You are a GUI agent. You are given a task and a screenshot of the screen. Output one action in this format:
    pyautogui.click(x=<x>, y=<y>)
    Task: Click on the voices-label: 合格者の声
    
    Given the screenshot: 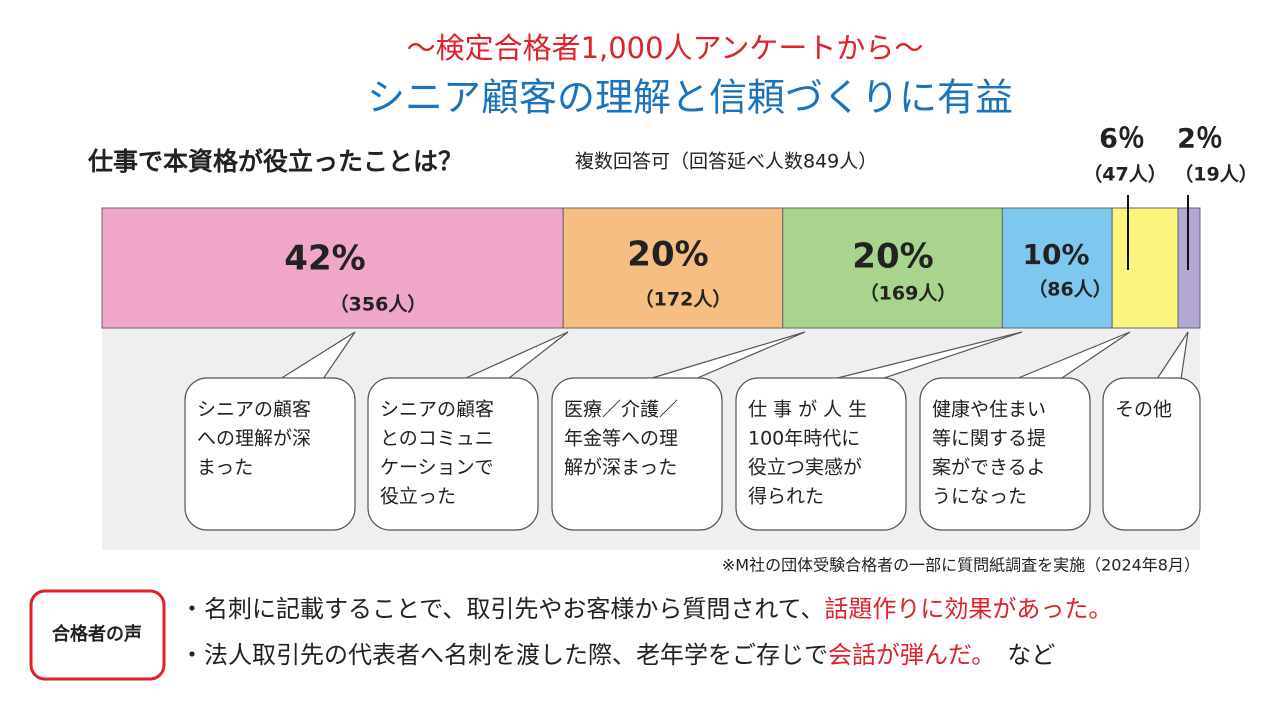 What is the action you would take?
    pyautogui.click(x=97, y=634)
    